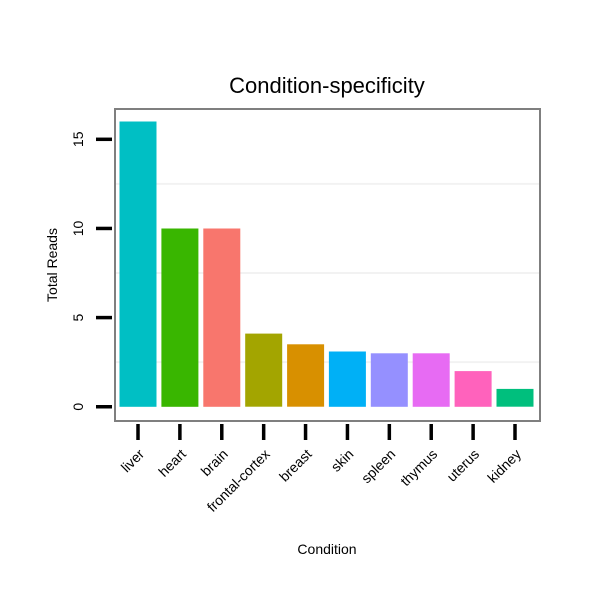 This screenshot has width=600, height=600. What do you see at coordinates (78, 317) in the screenshot?
I see `y-tick-label: 5` at bounding box center [78, 317].